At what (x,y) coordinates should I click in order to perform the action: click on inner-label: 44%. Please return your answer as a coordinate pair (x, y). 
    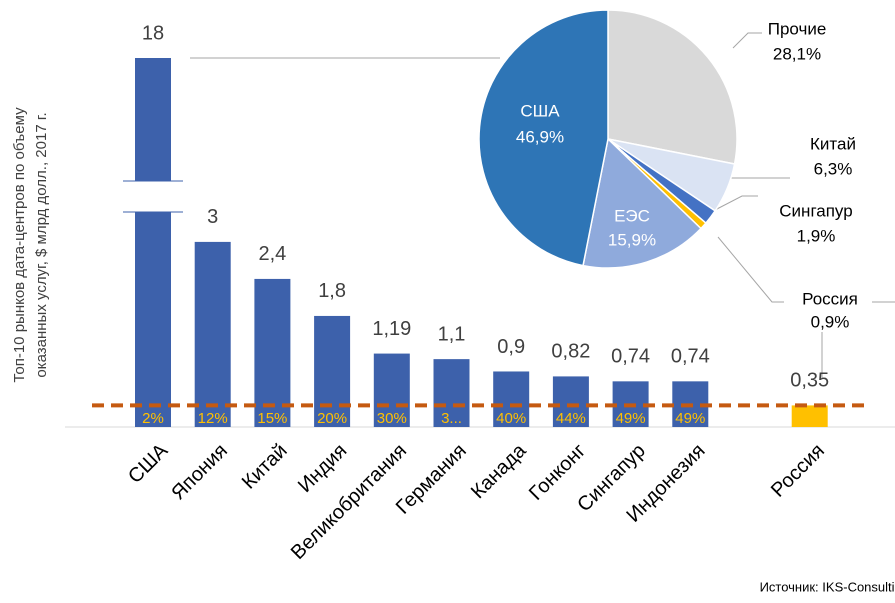
    Looking at the image, I should click on (571, 418).